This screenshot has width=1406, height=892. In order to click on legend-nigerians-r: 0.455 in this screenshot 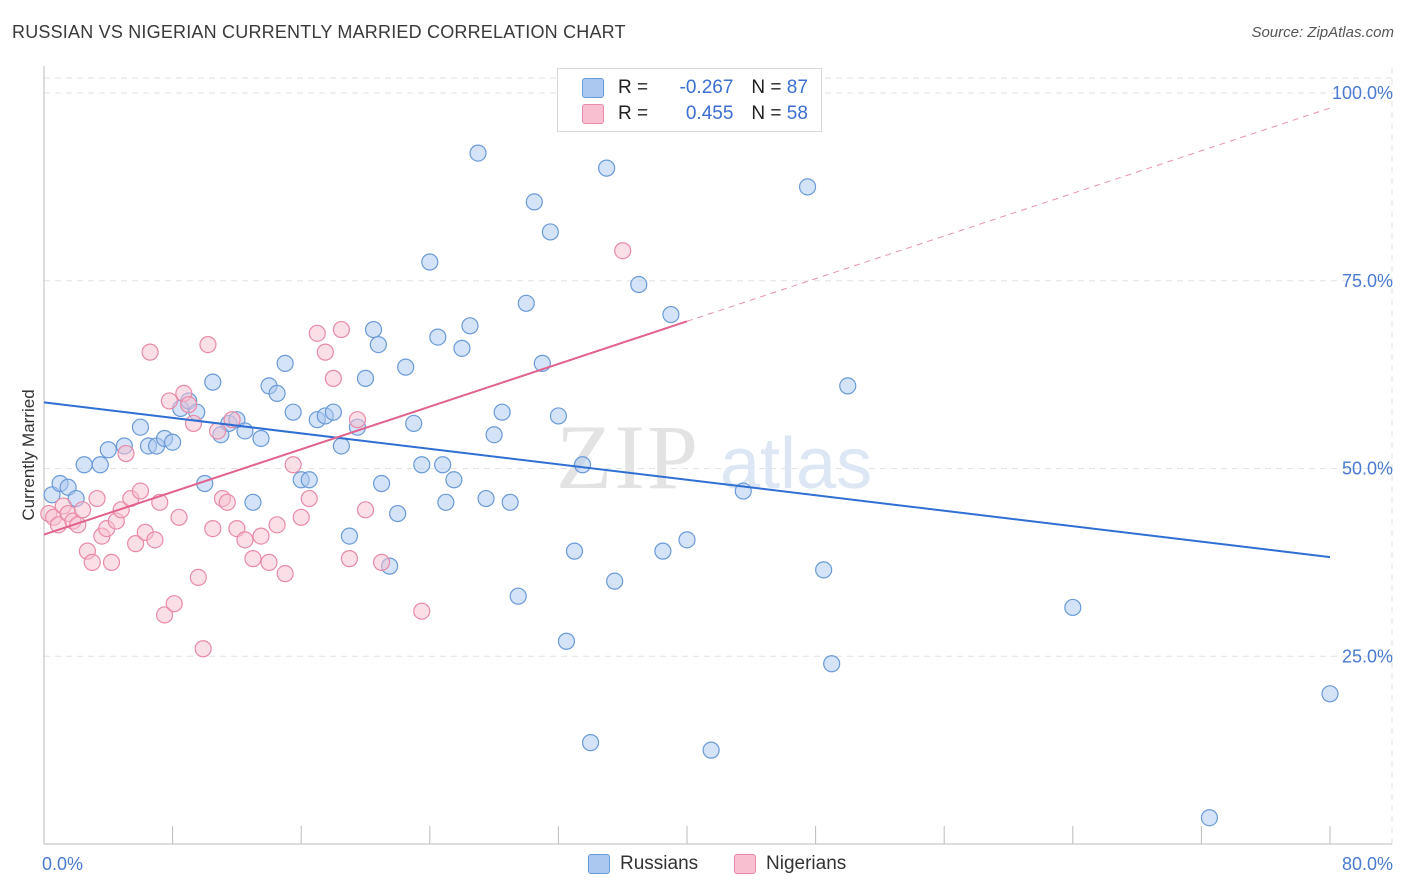, I will do `click(709, 113)`.